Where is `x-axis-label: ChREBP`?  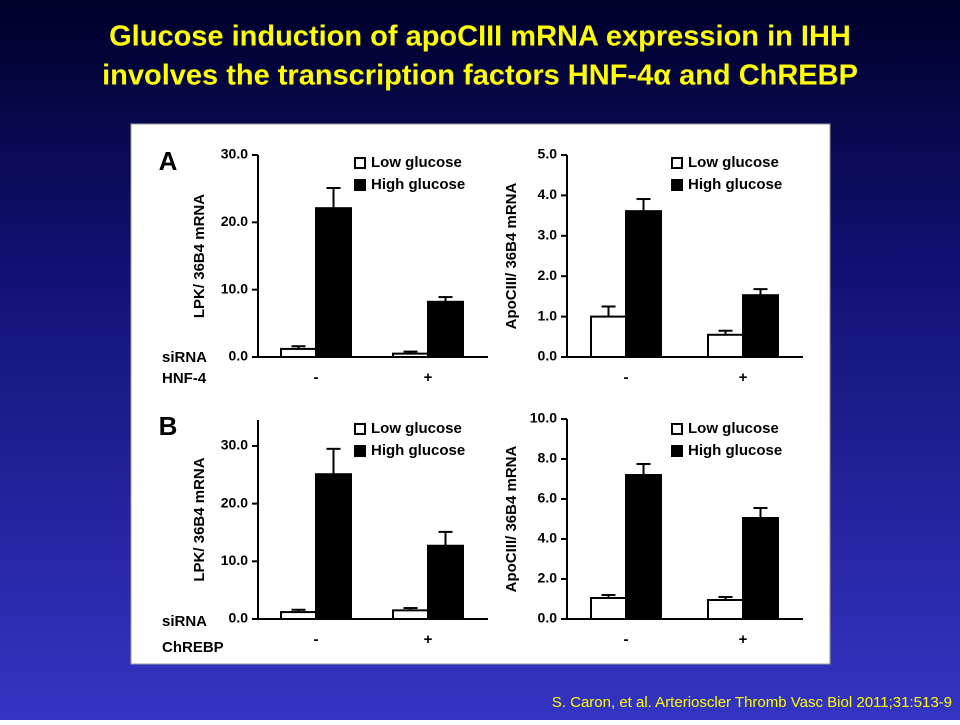
x-axis-label: ChREBP is located at coordinates (193, 647).